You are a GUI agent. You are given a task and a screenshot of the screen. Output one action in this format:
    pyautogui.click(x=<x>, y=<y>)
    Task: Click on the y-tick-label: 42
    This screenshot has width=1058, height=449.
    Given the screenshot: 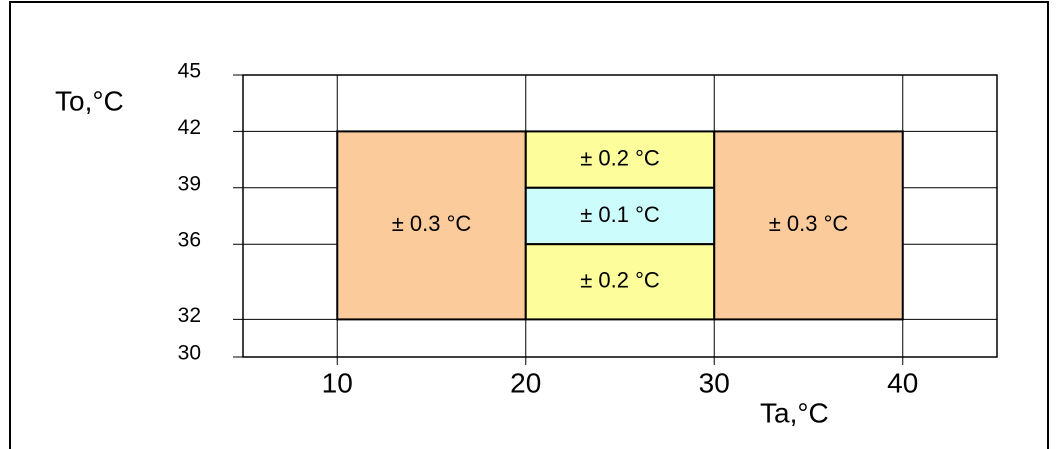 What is the action you would take?
    pyautogui.click(x=189, y=127)
    